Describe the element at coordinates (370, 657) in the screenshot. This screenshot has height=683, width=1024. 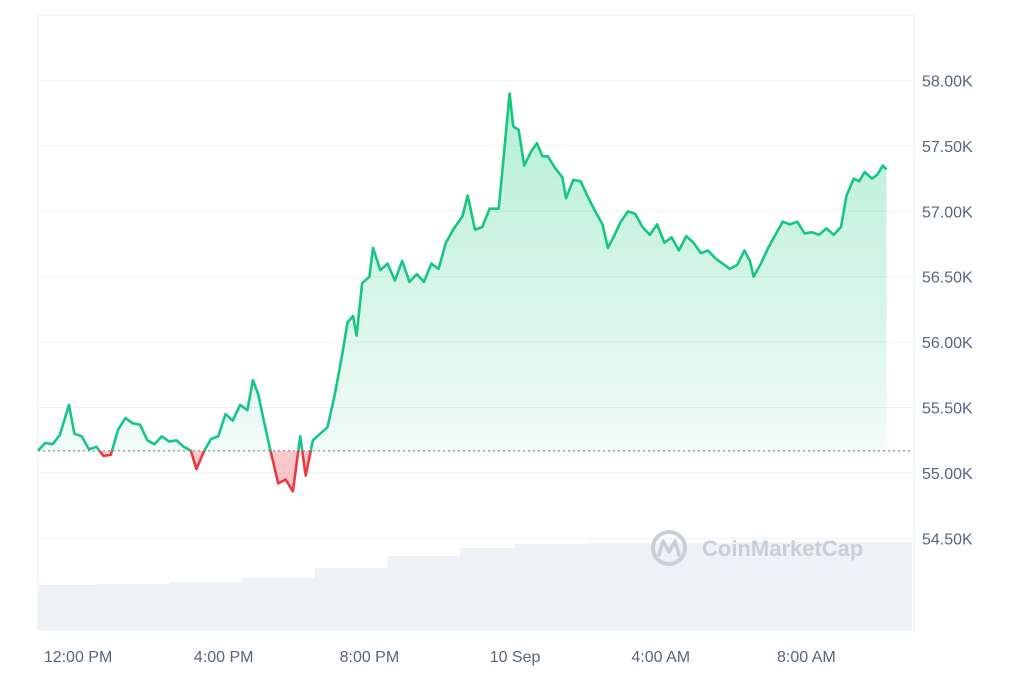
I see `x-tick-label: 8:00 PM` at that location.